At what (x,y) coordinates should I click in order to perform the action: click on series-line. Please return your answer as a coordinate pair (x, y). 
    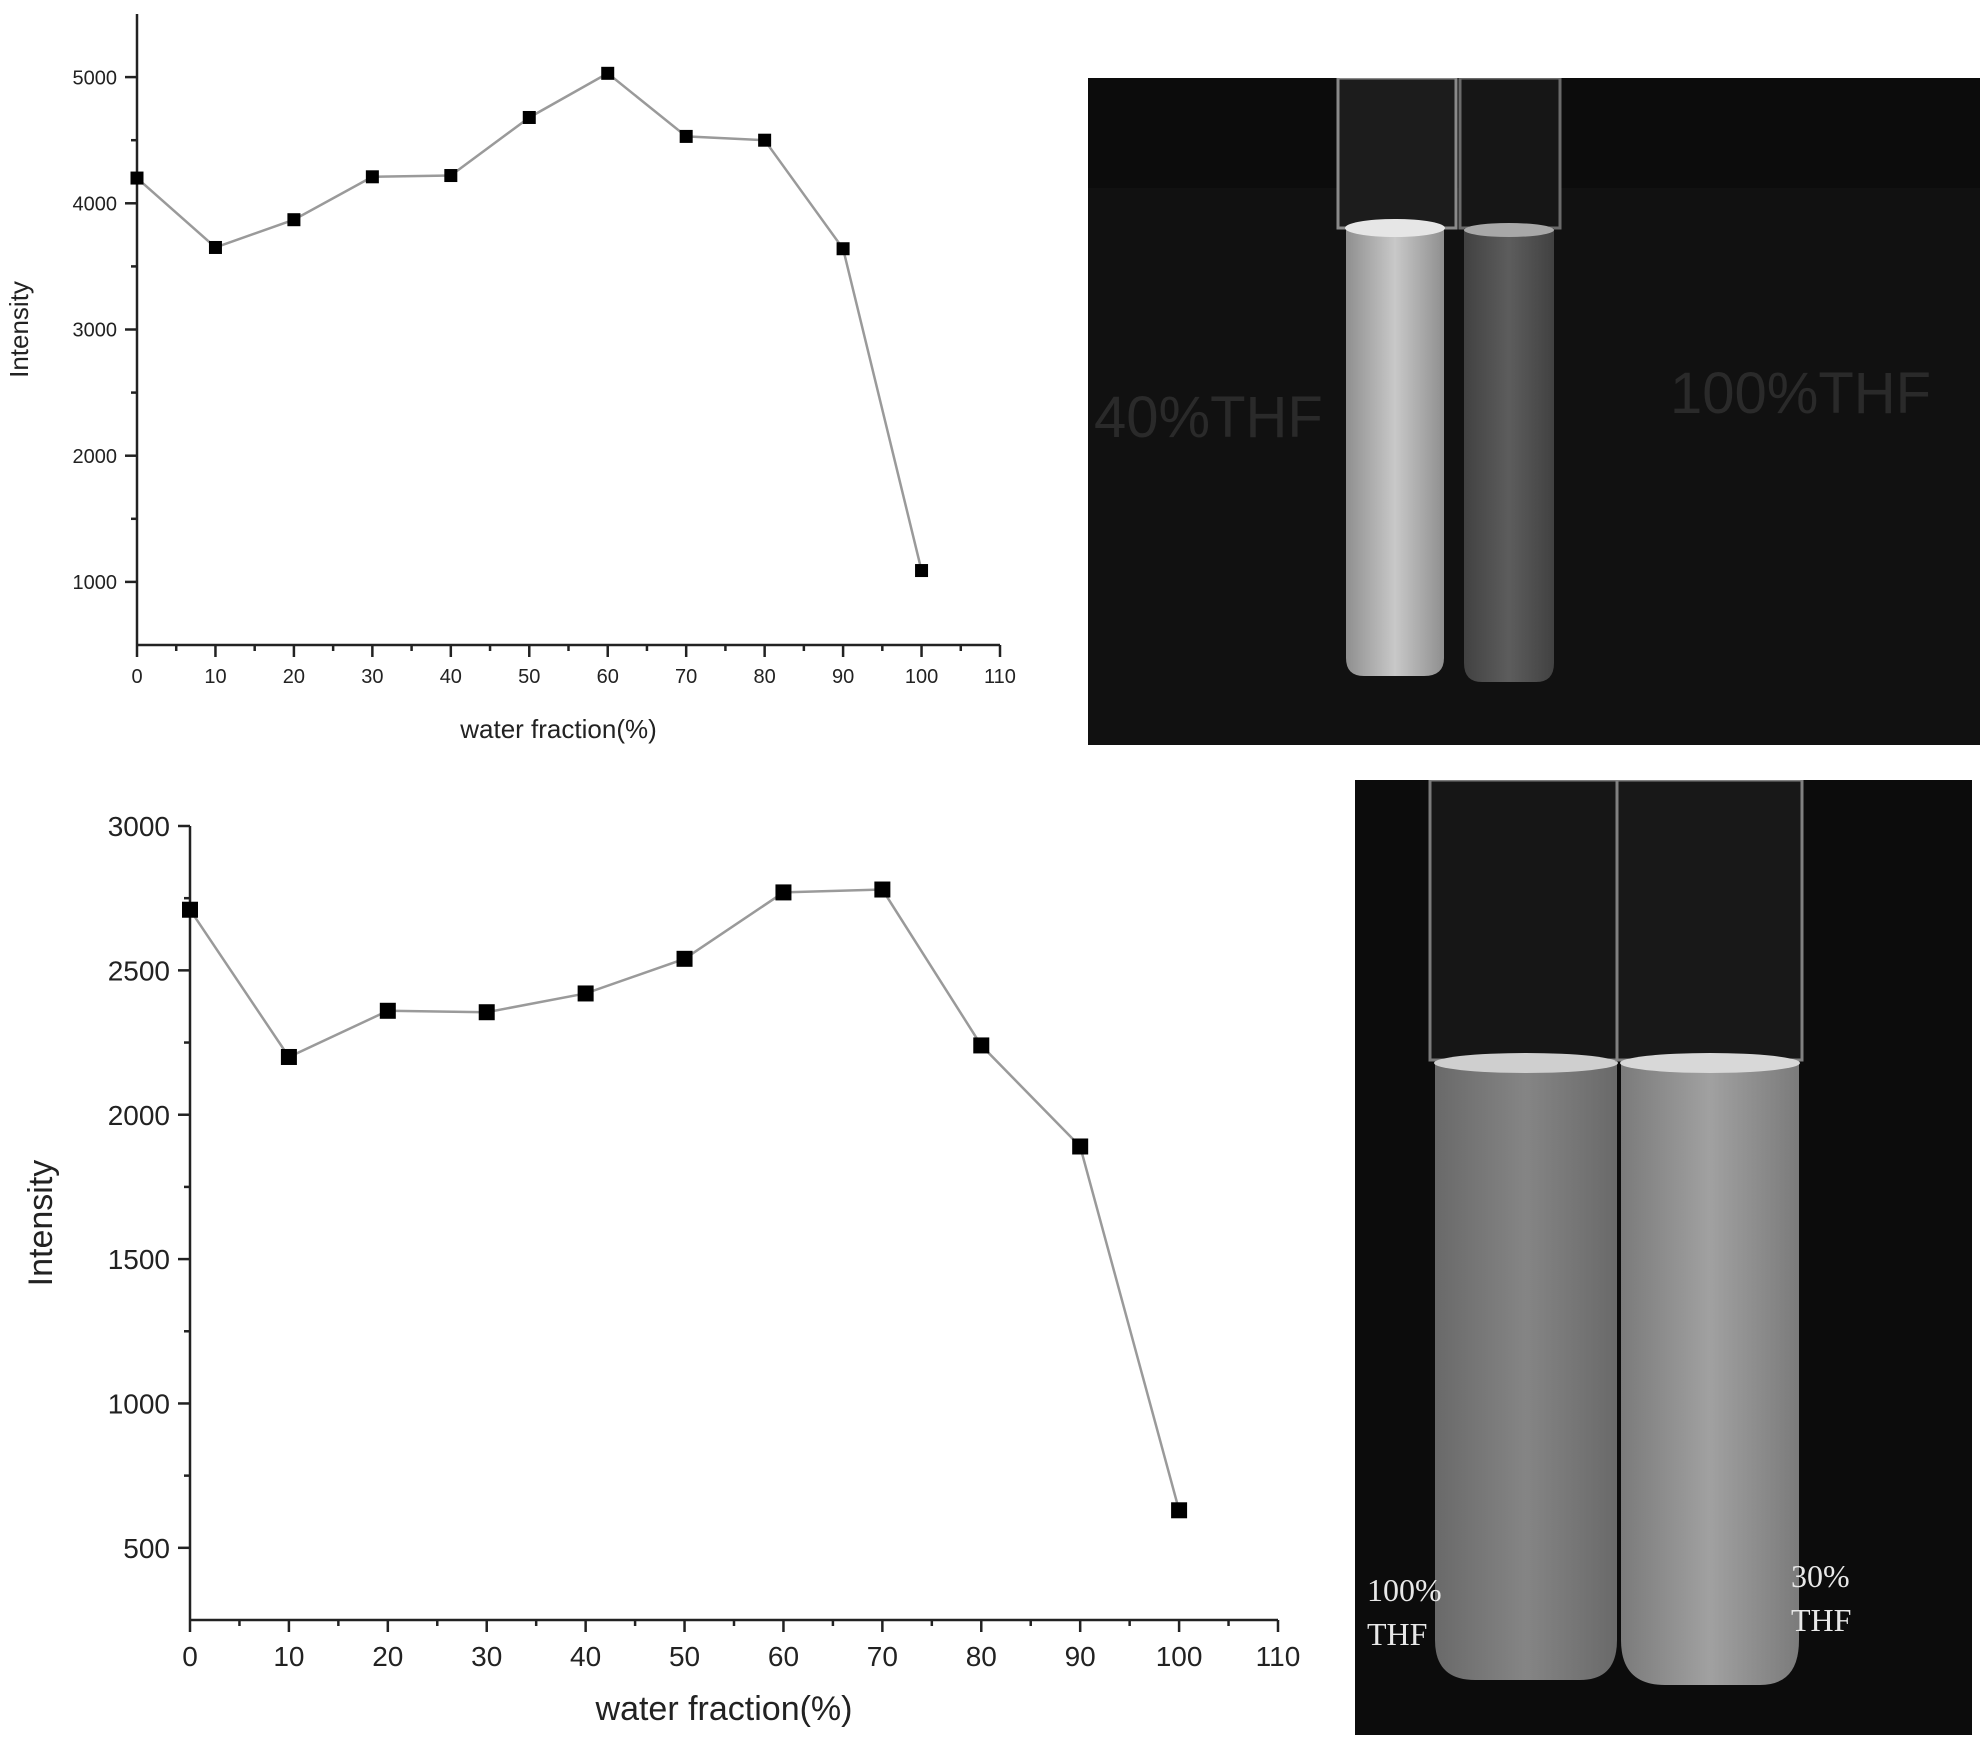
    Looking at the image, I should click on (529, 321).